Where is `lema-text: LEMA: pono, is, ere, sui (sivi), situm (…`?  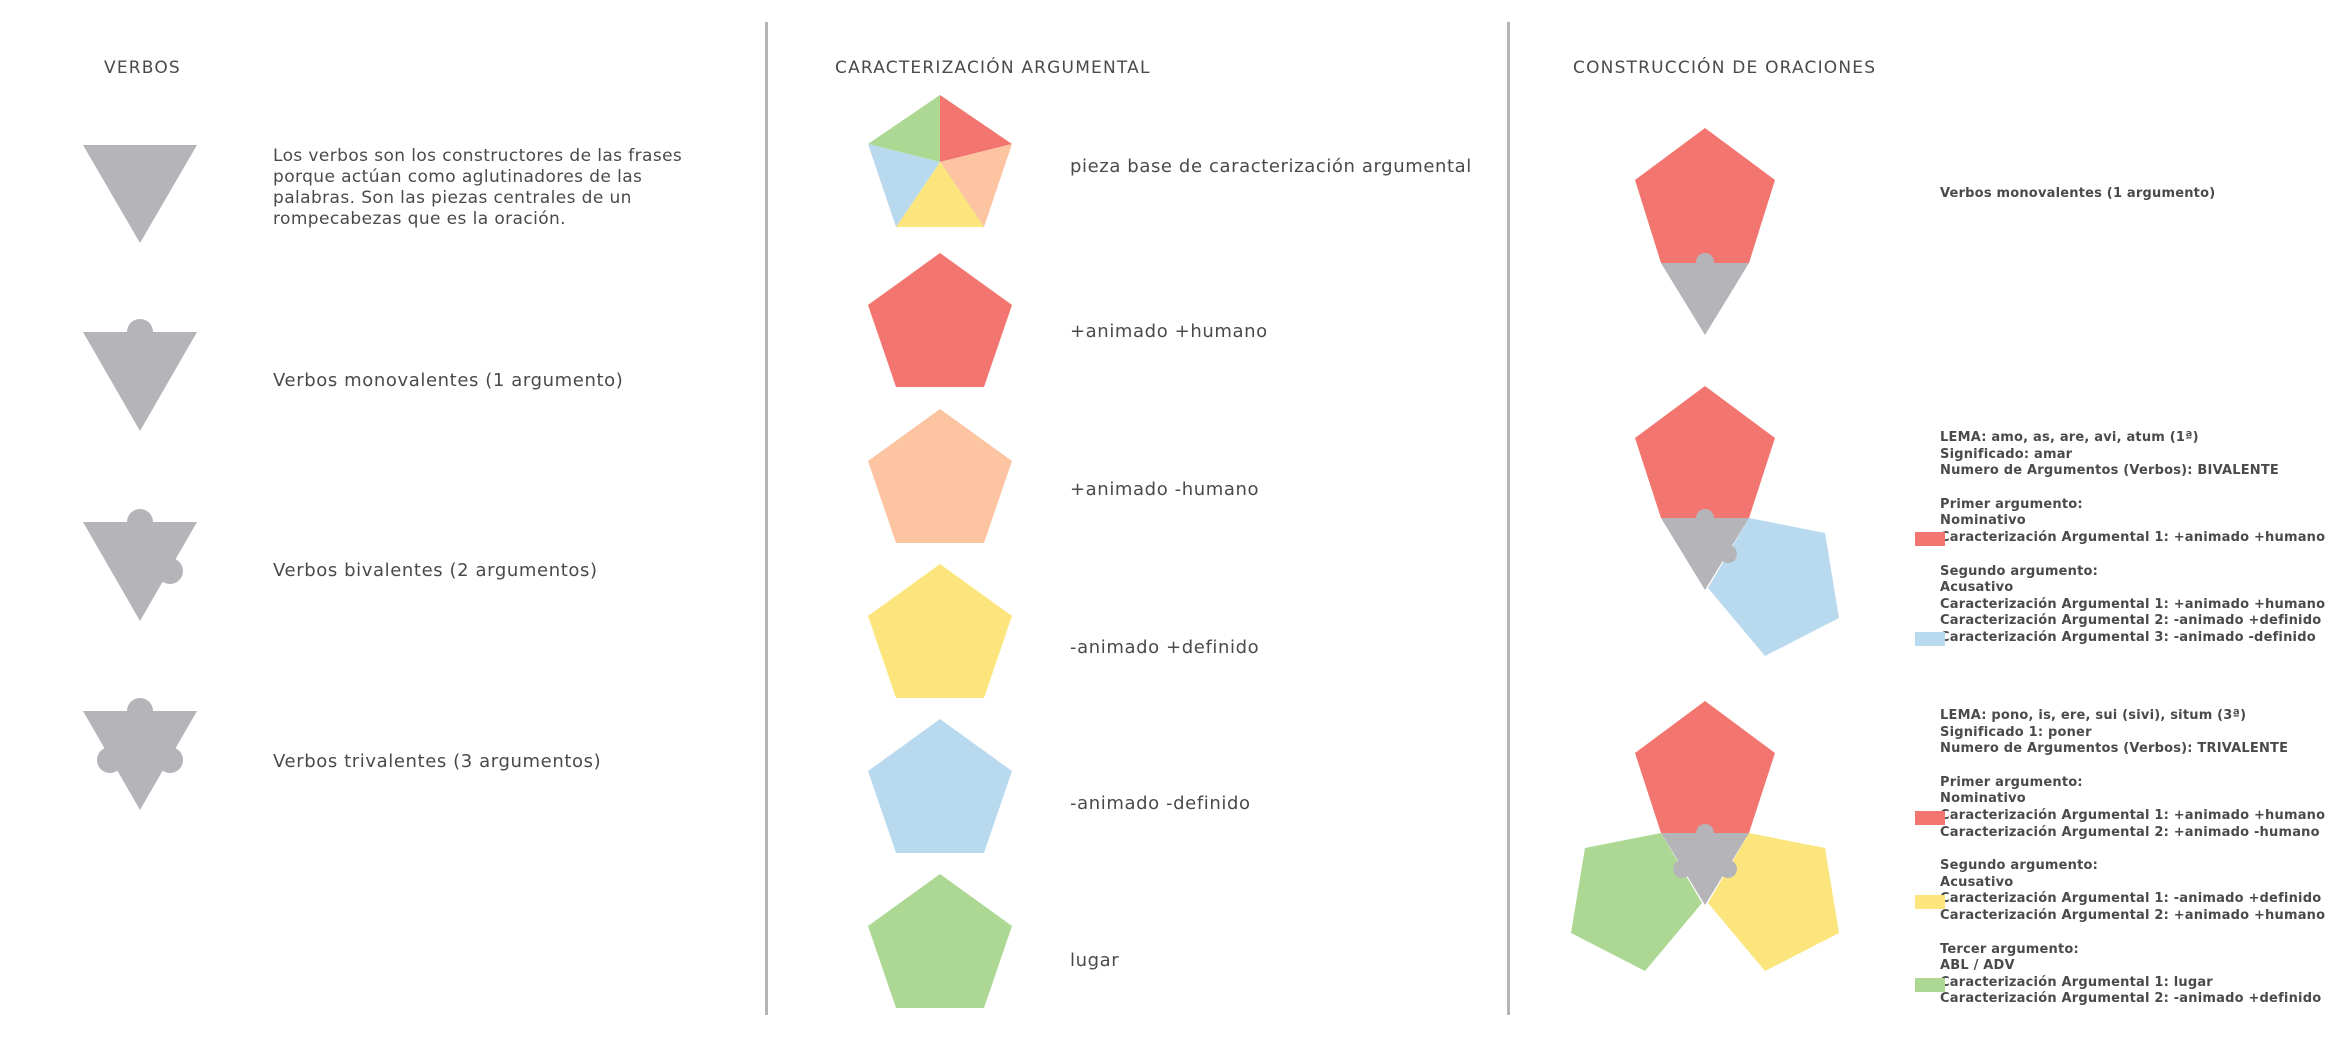 lema-text: LEMA: pono, is, ere, sui (sivi), situm (… is located at coordinates (2093, 715).